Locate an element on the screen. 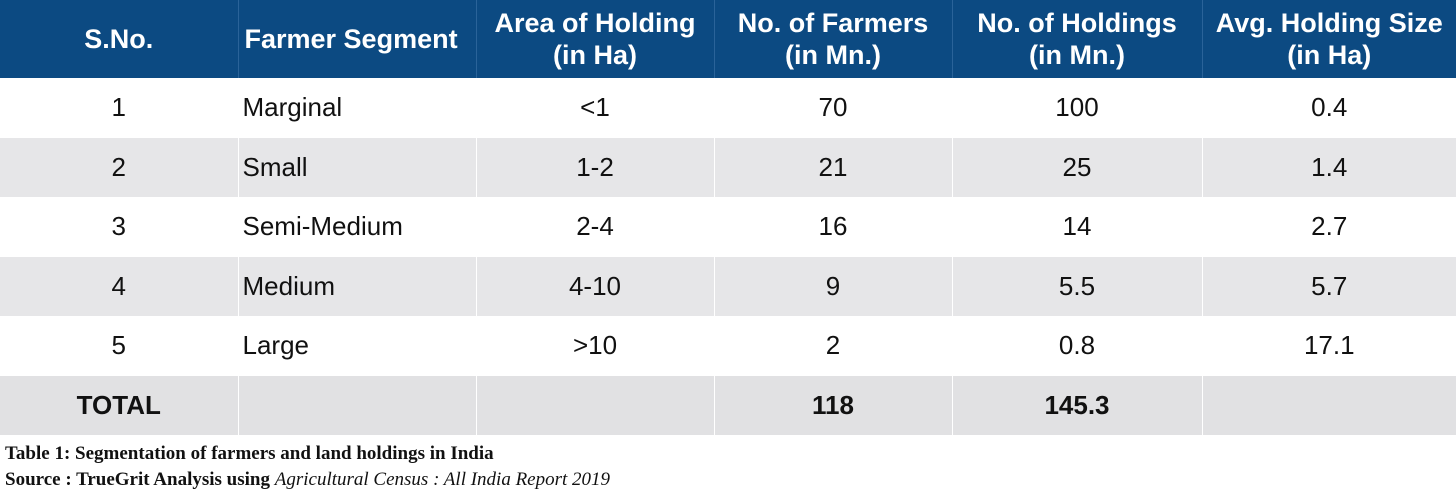 This screenshot has width=1456, height=492. total-holdings: 145.3 is located at coordinates (1077, 405).